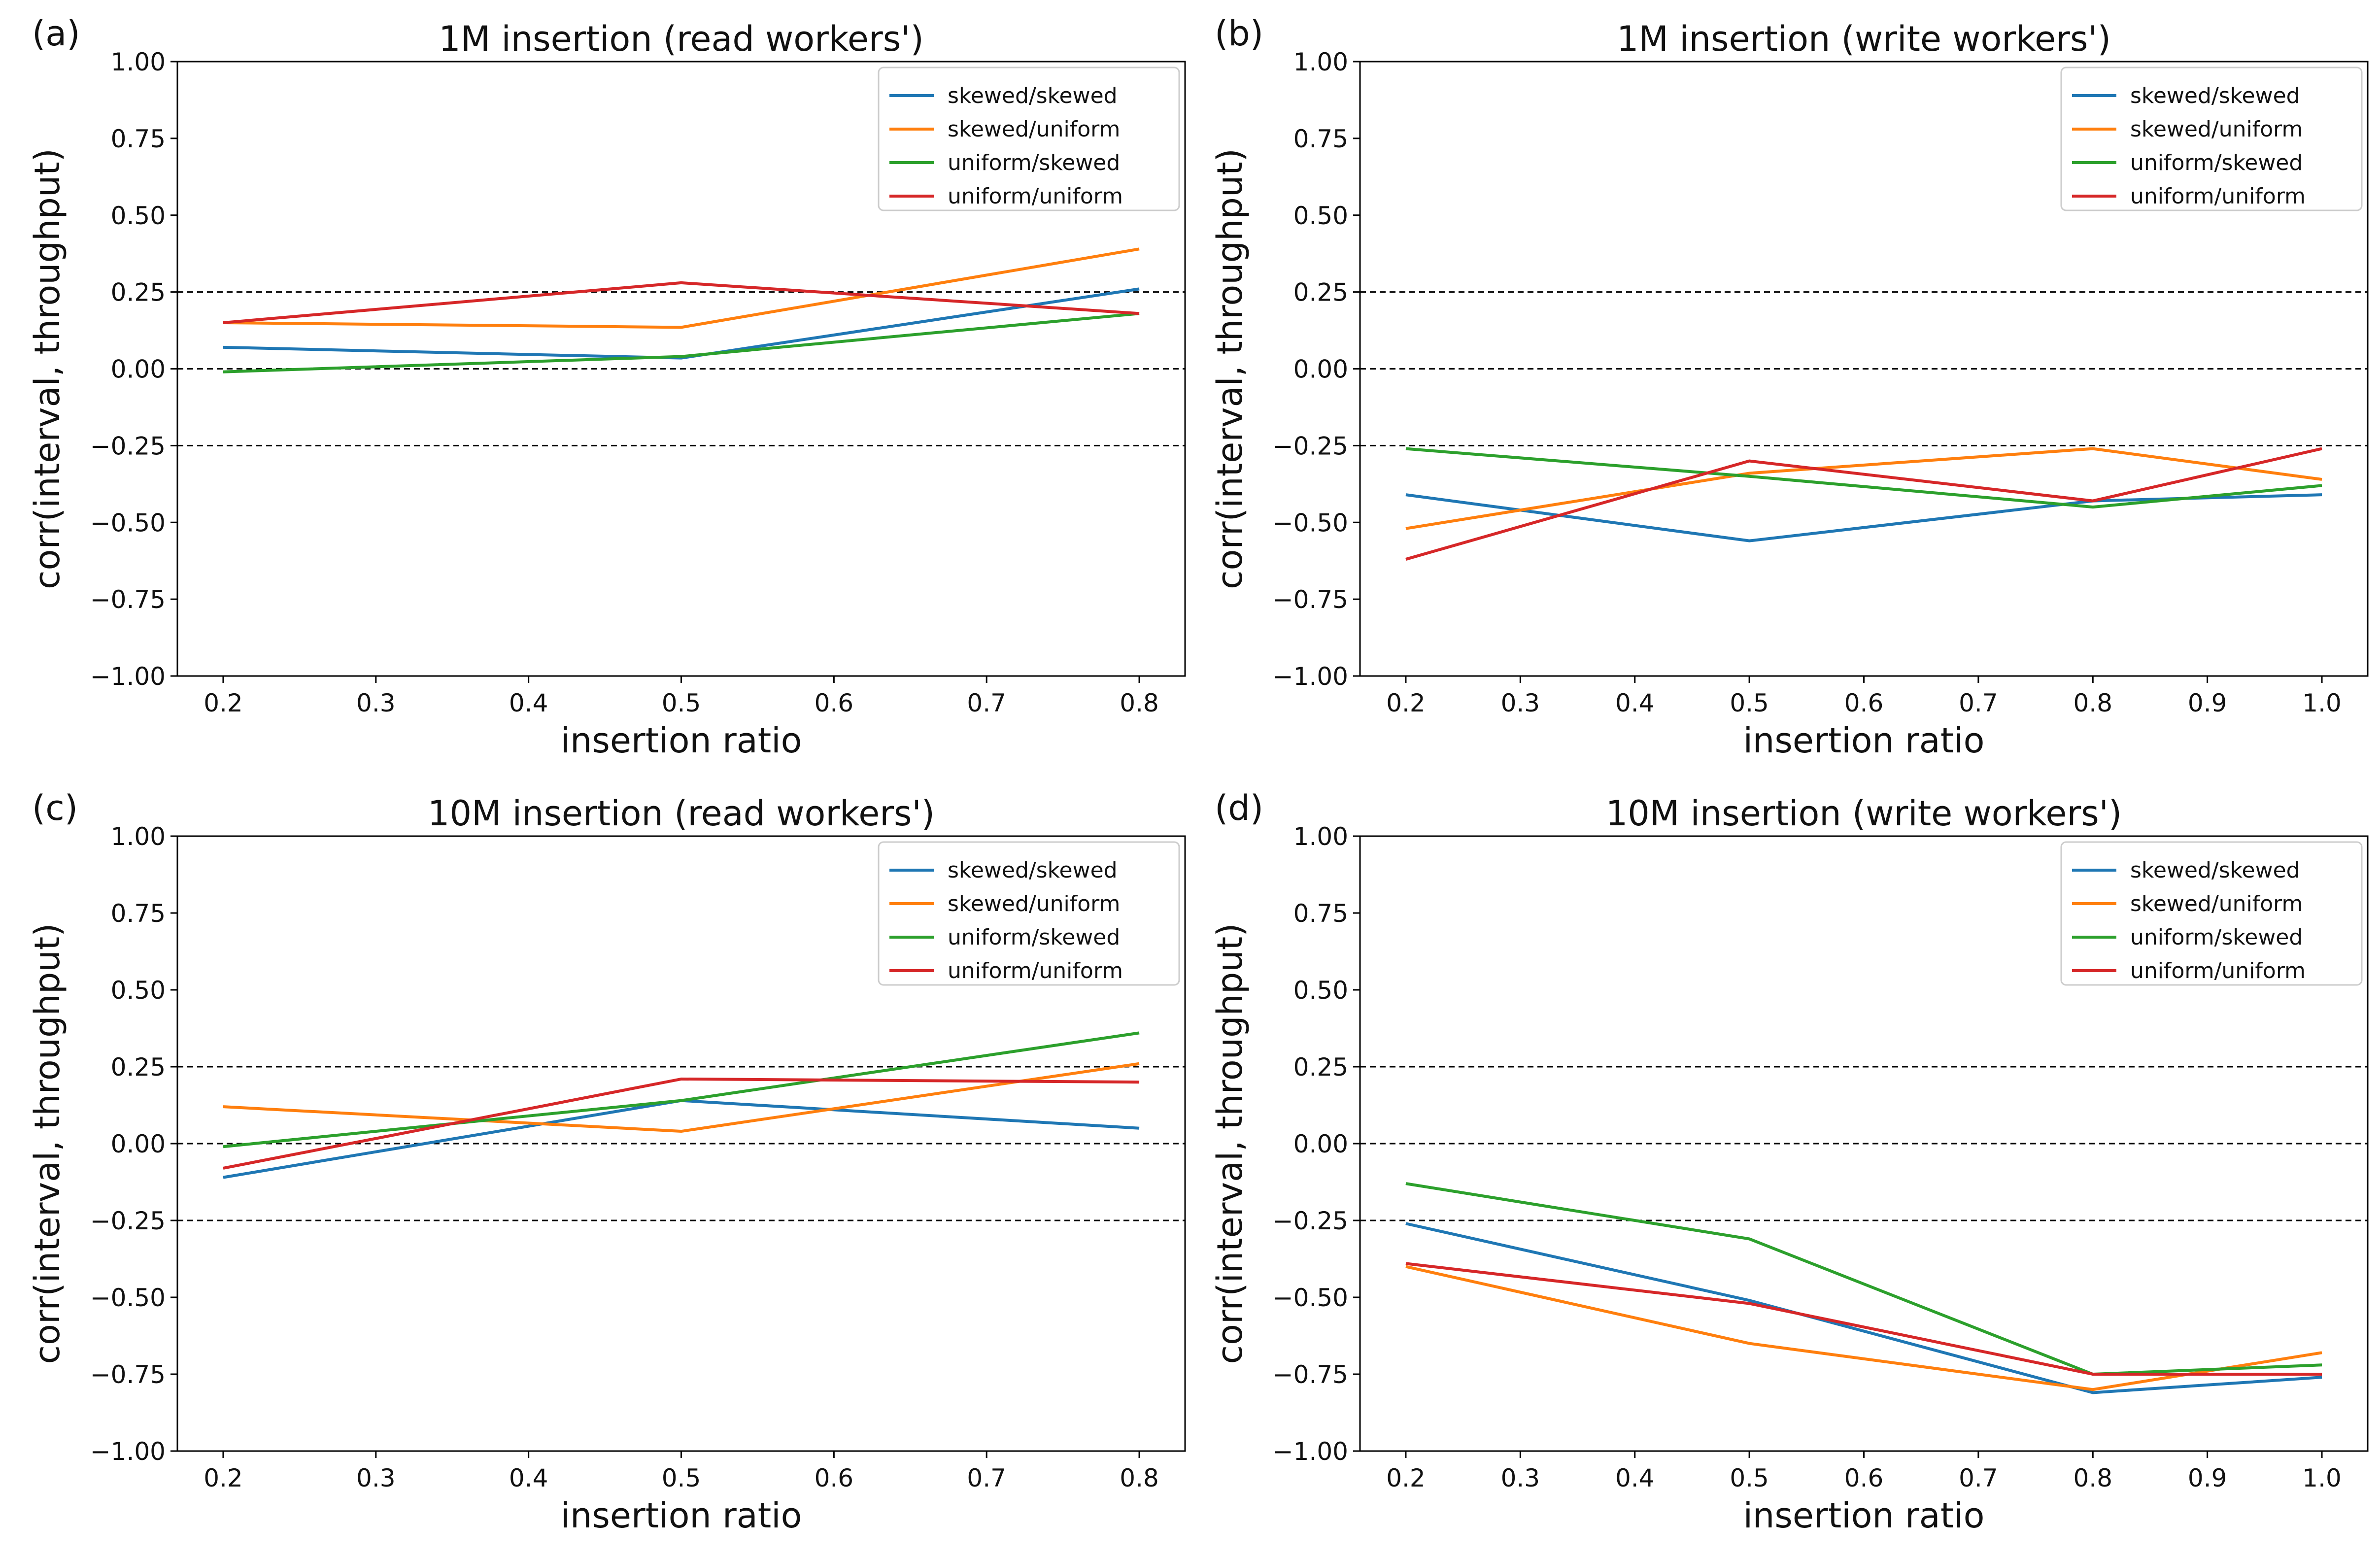  Describe the element at coordinates (2322, 1478) in the screenshot. I see `x-tick-label: 1.0` at that location.